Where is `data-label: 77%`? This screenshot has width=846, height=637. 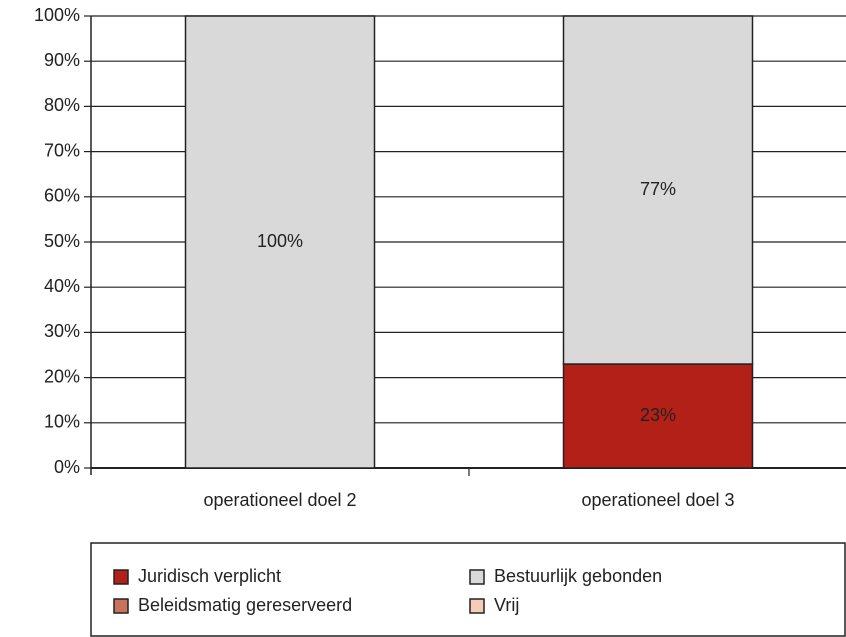 data-label: 77% is located at coordinates (658, 189).